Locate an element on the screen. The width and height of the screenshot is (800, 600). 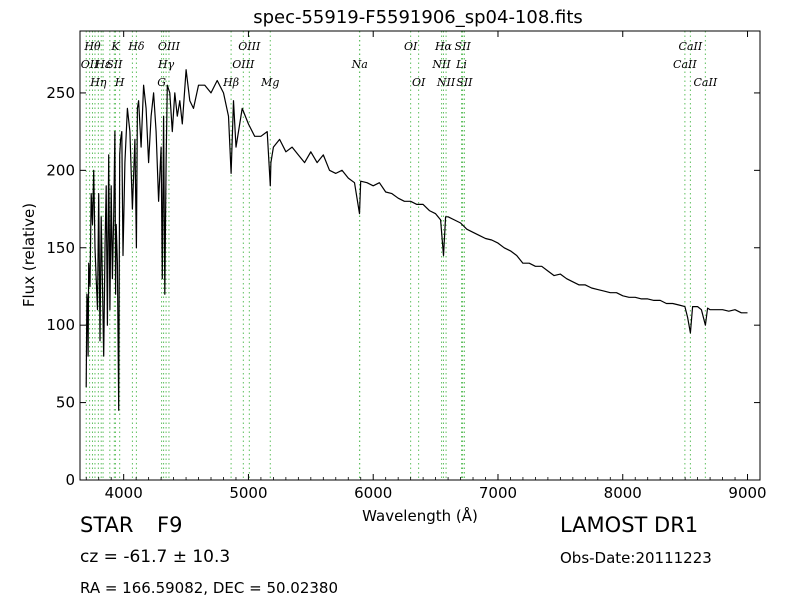
line-marker-label: Hδ is located at coordinates (136, 46).